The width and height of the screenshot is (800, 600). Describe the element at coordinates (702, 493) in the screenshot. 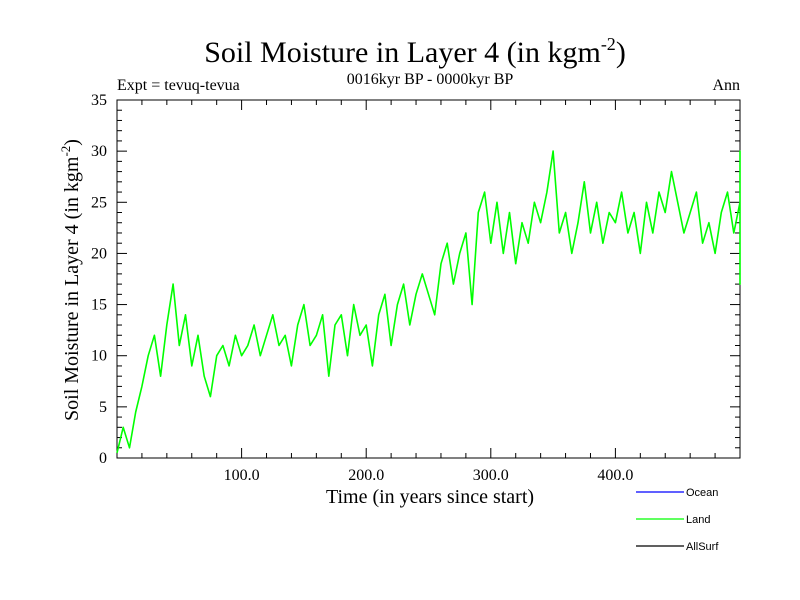

I see `legend-label-ocean: Ocean` at that location.